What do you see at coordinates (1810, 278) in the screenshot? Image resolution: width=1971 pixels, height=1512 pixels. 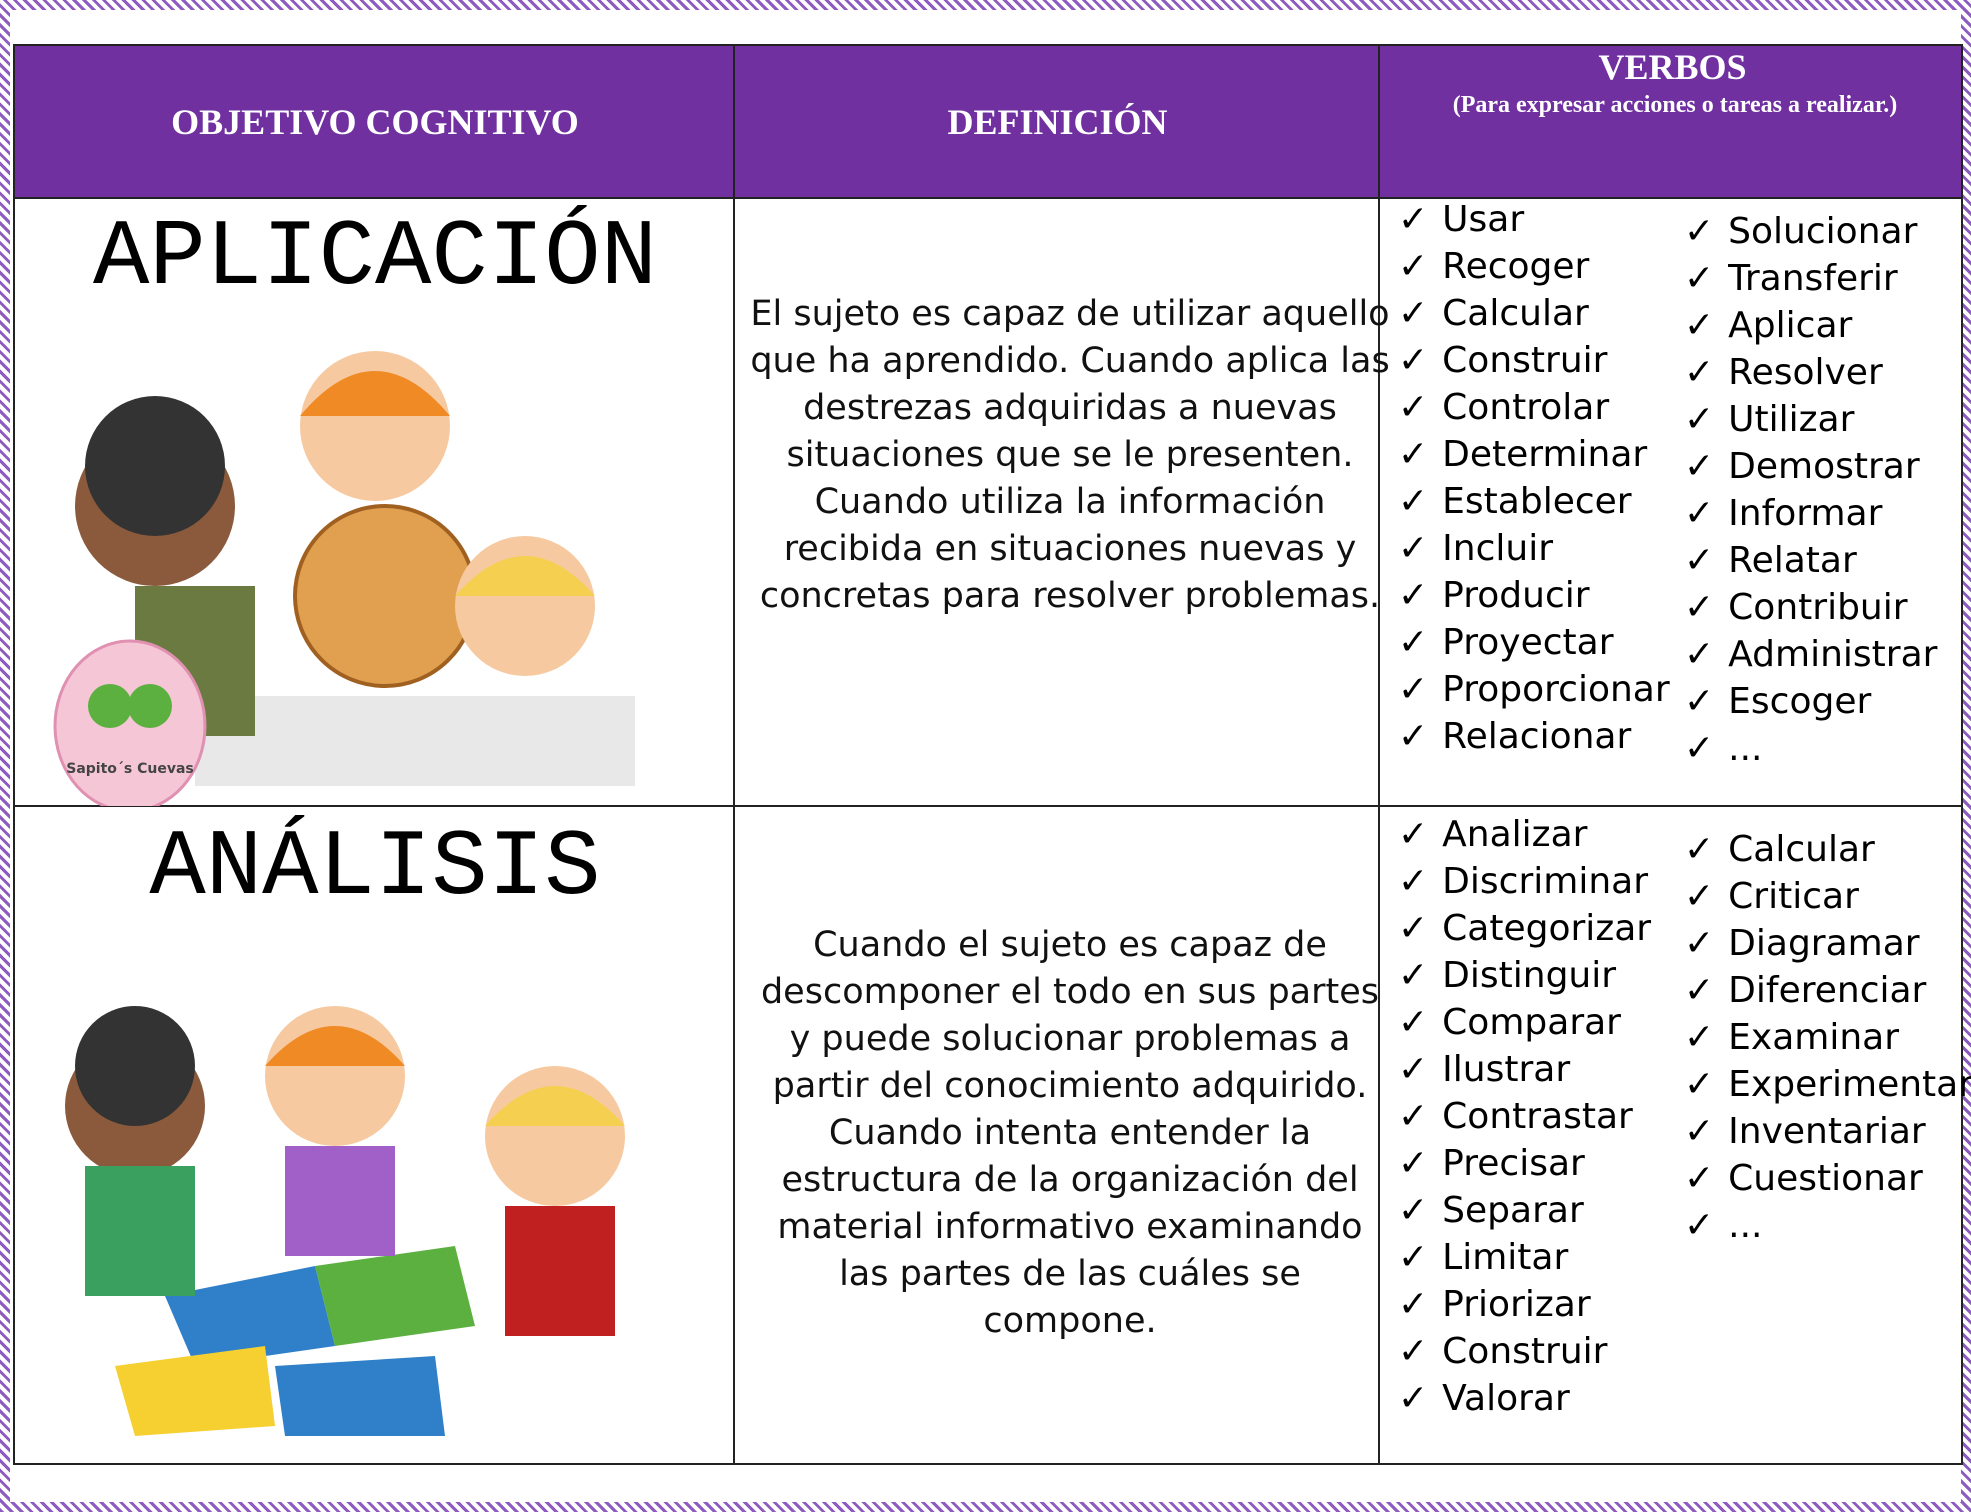 I see `verb: Transferir` at bounding box center [1810, 278].